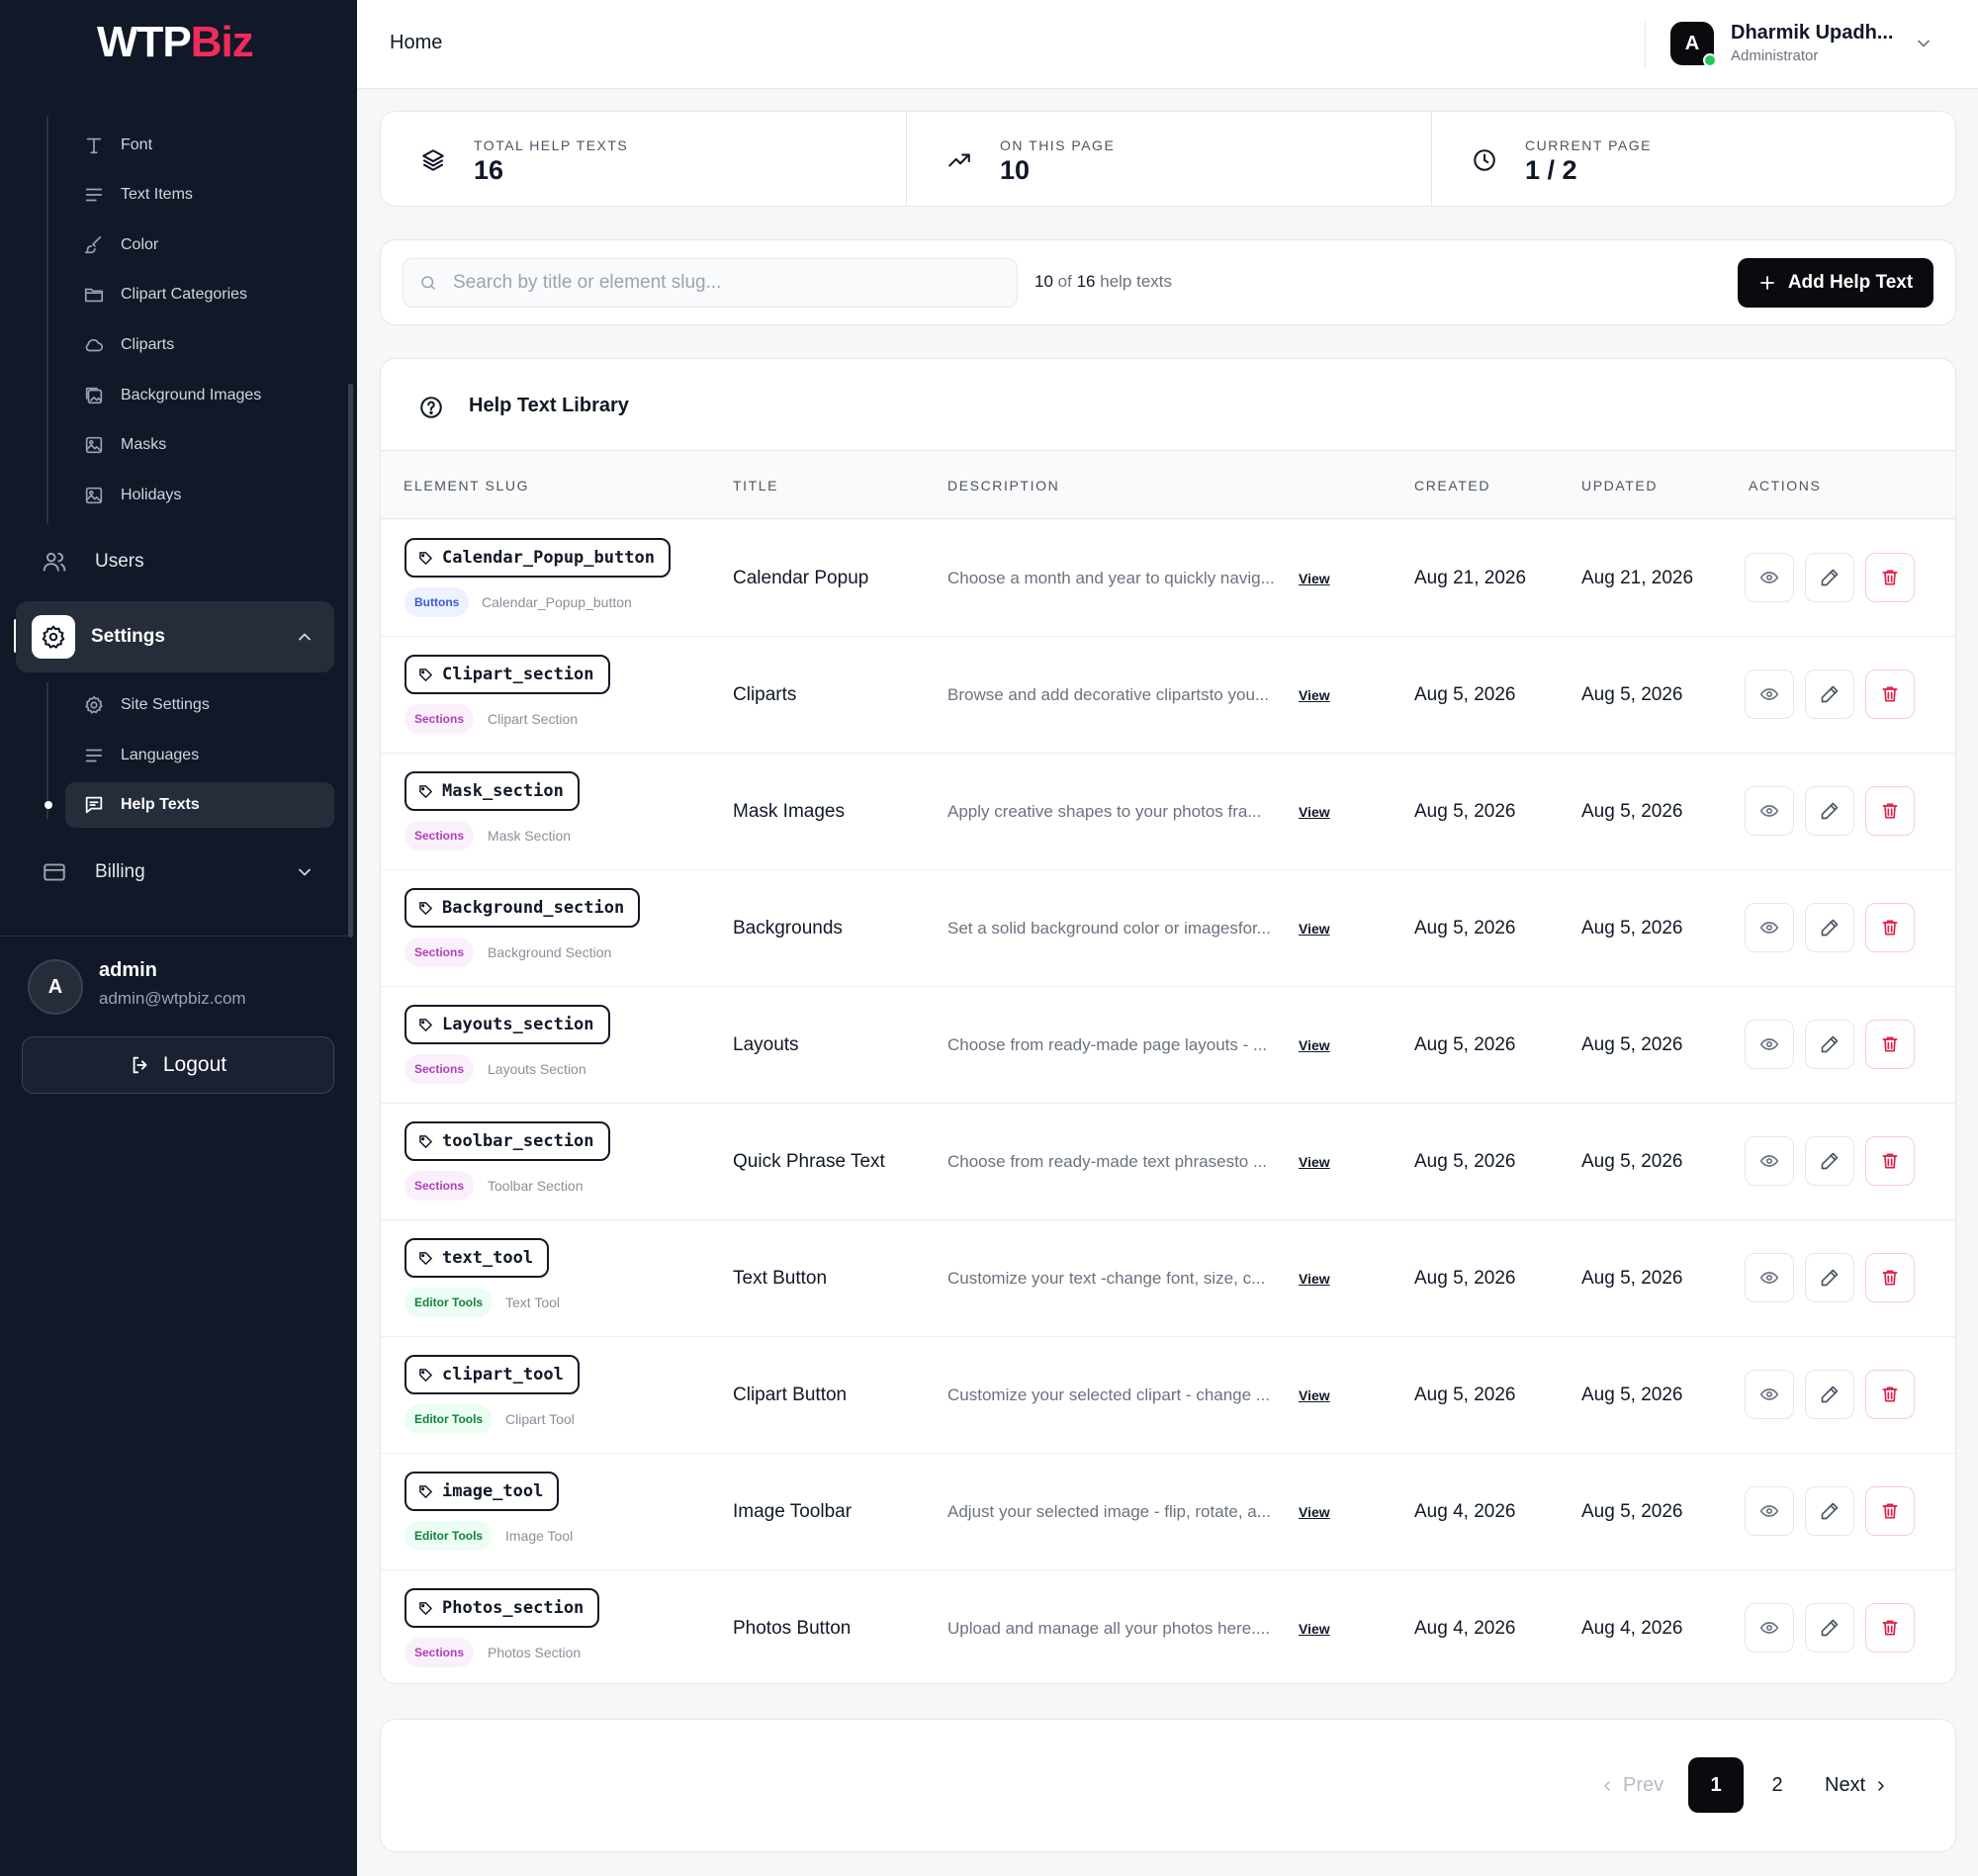 This screenshot has height=1876, width=1978. I want to click on element-subtitle: Image Tool, so click(539, 1536).